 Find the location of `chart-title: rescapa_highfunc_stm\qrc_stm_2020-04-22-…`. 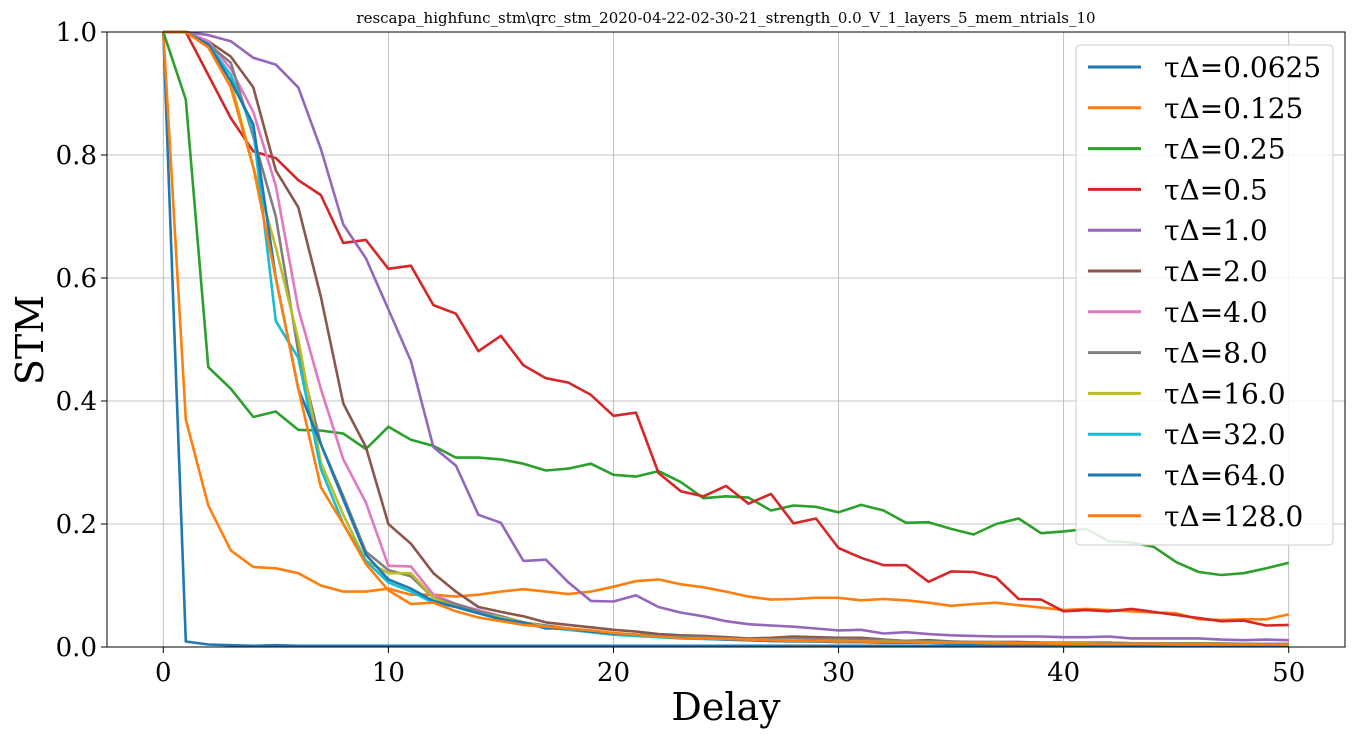

chart-title: rescapa_highfunc_stm\qrc_stm_2020-04-22-… is located at coordinates (725, 18).